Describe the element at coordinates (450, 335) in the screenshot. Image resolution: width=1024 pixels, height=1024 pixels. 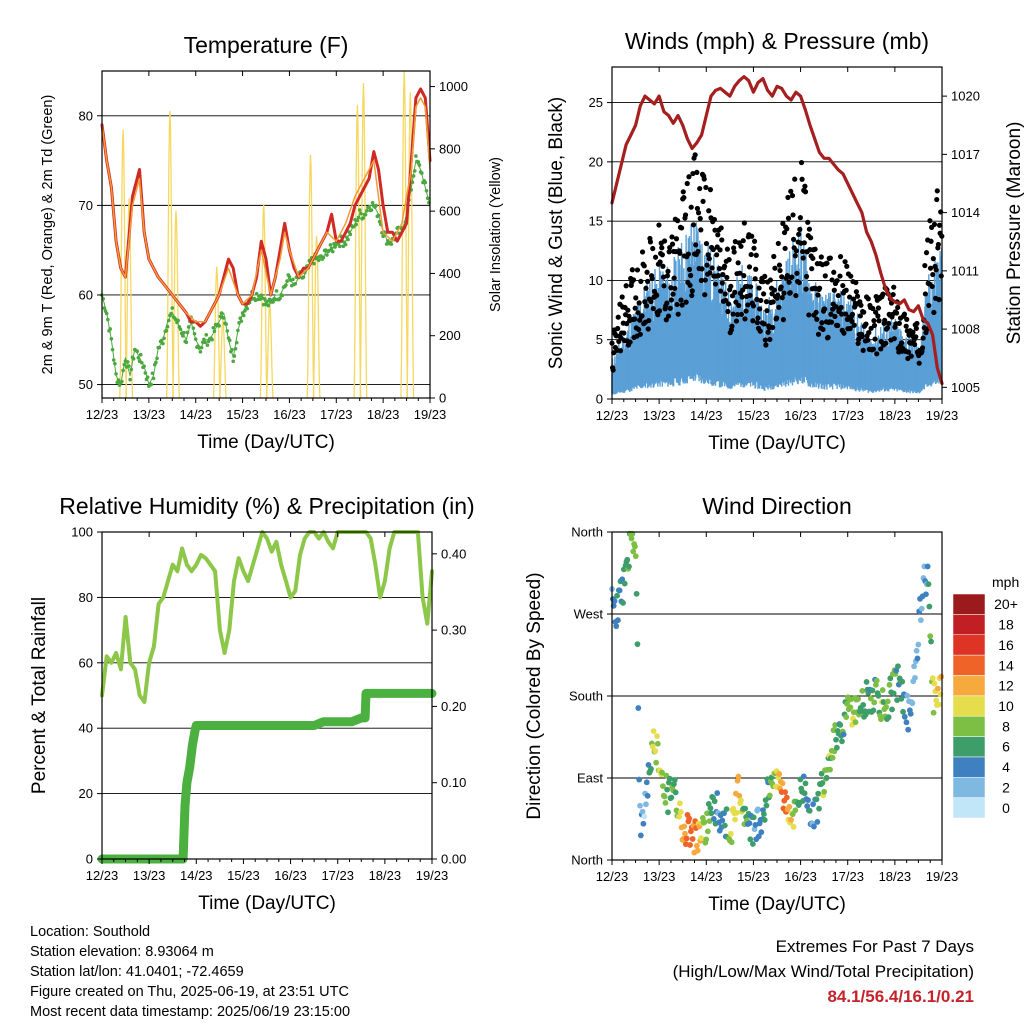
I see `y2-tick-label: 200` at that location.